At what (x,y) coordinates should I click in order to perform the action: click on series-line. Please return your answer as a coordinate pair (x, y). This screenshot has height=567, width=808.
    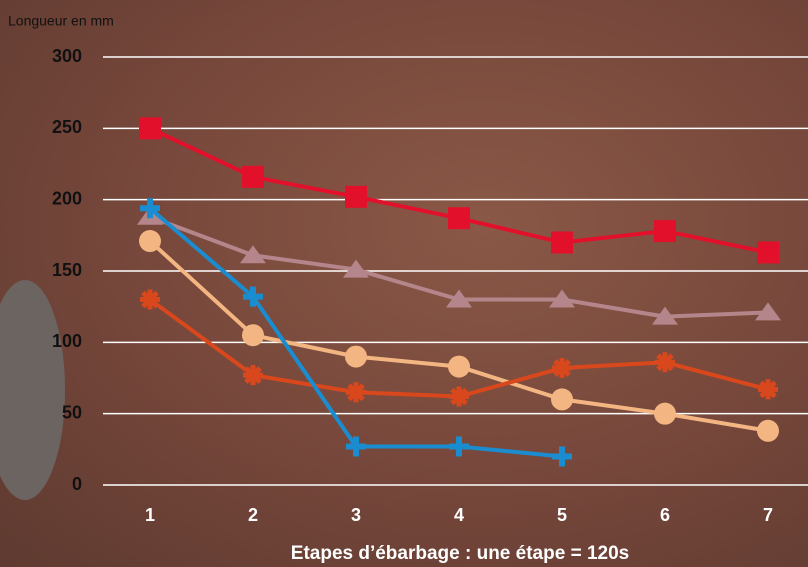
    Looking at the image, I should click on (458, 348).